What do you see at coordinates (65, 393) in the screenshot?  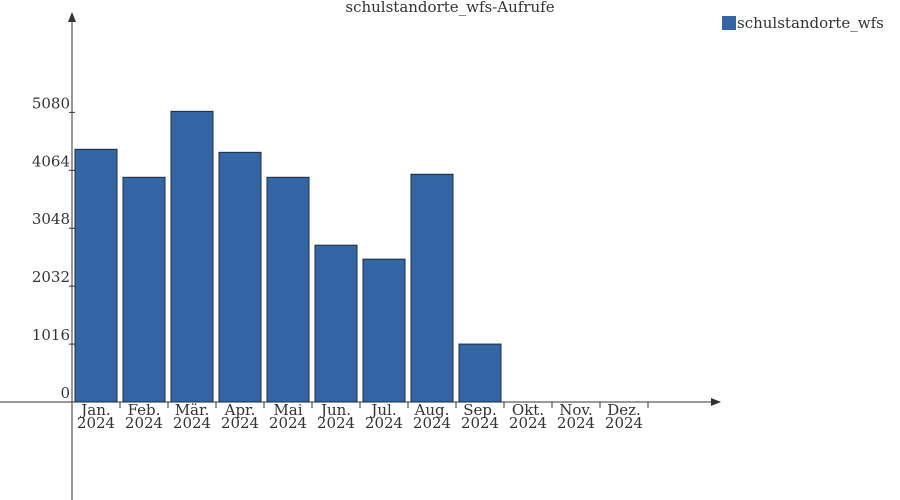 I see `y-tick-label: 0` at bounding box center [65, 393].